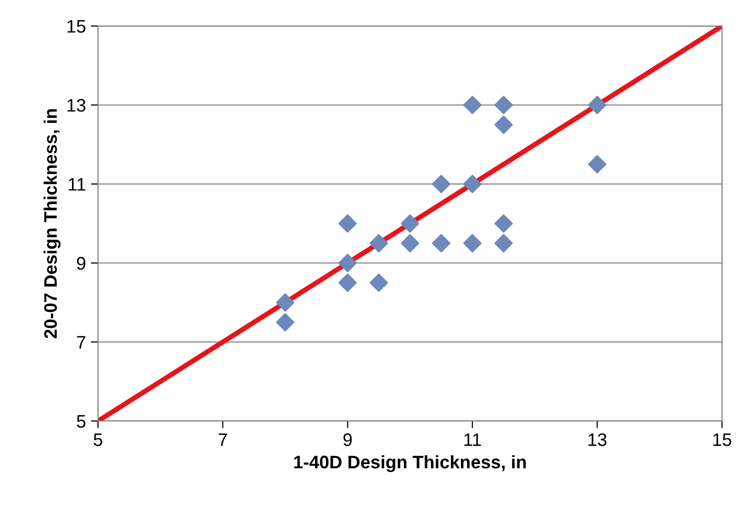 This screenshot has width=736, height=511. I want to click on x-axis-title: 1-40D Design Thickness, in, so click(410, 463).